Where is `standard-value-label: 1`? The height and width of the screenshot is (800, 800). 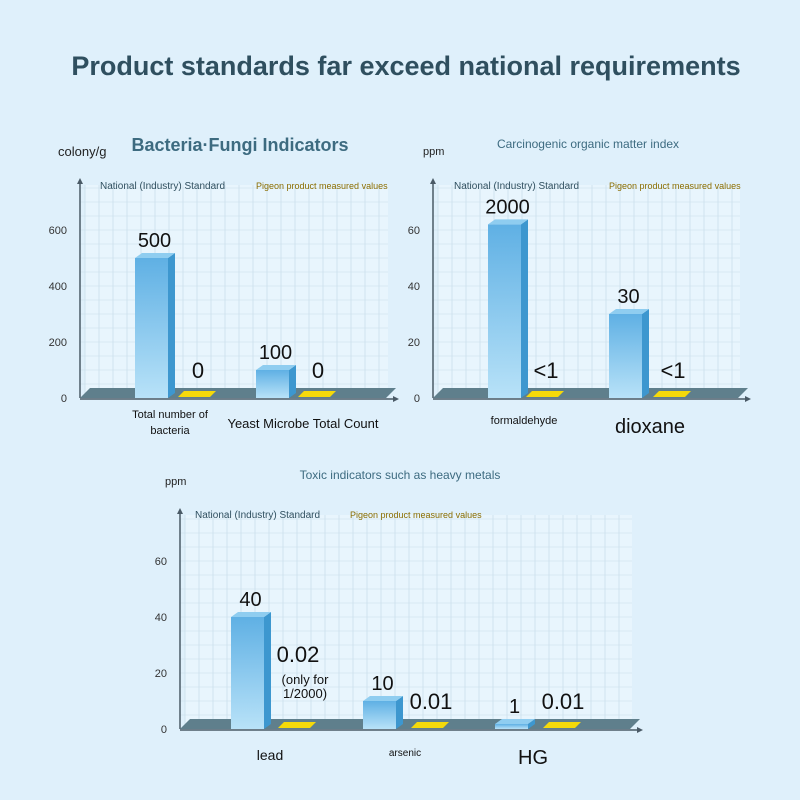
standard-value-label: 1 is located at coordinates (514, 707).